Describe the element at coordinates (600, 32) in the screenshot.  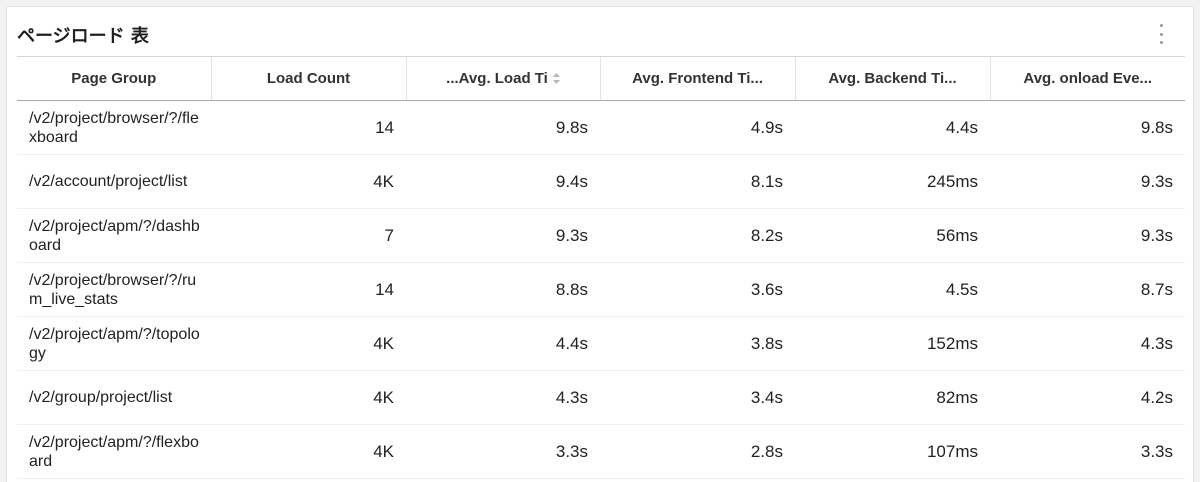
I see `panel-header: ページロード 表` at that location.